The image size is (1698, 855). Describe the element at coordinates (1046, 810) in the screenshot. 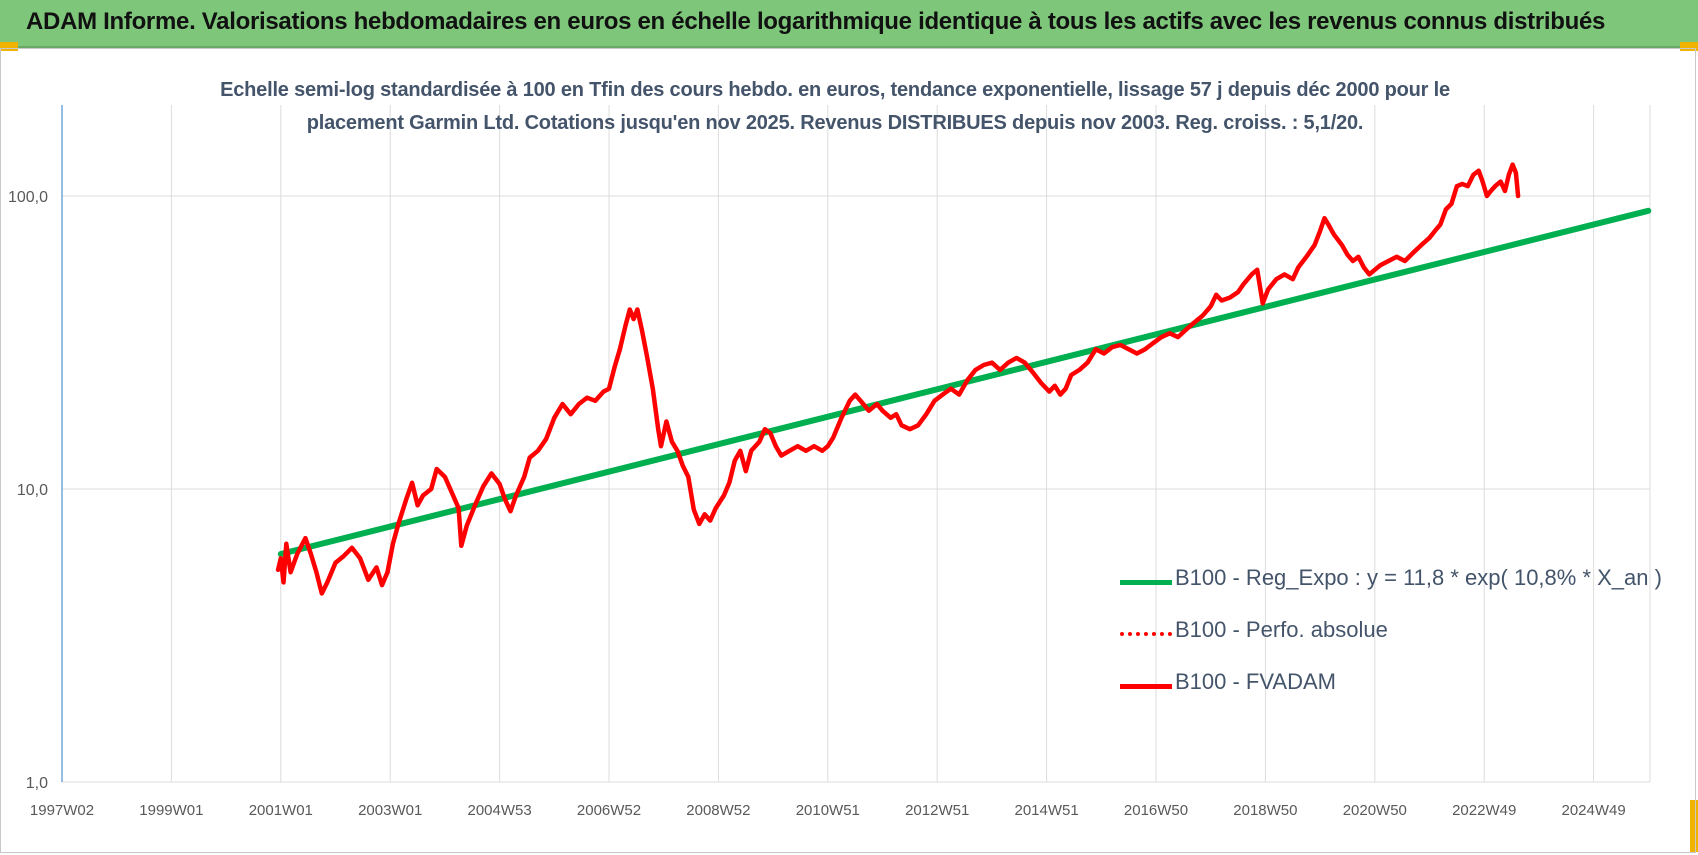

I see `x-tick-label: 2014W51` at that location.